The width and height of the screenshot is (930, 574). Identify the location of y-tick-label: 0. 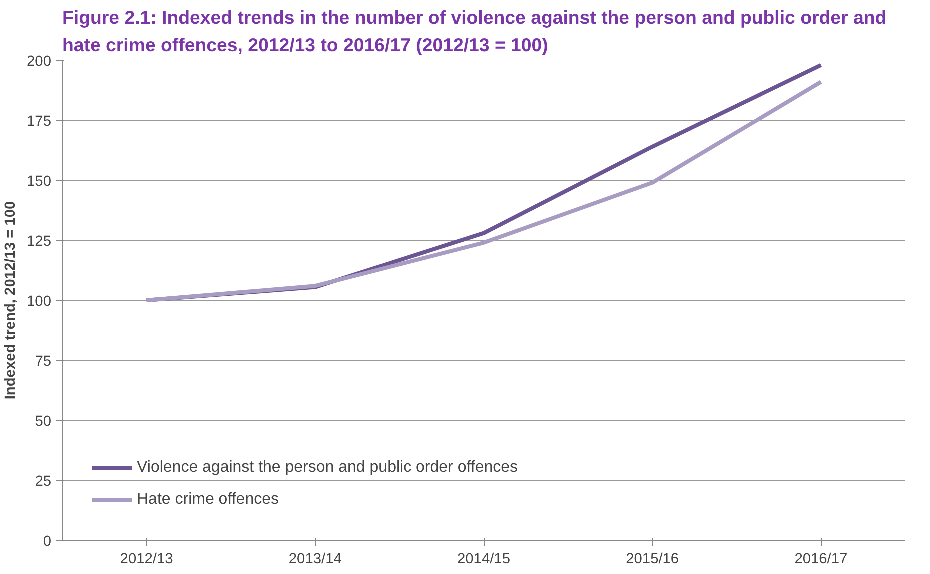
(47, 542).